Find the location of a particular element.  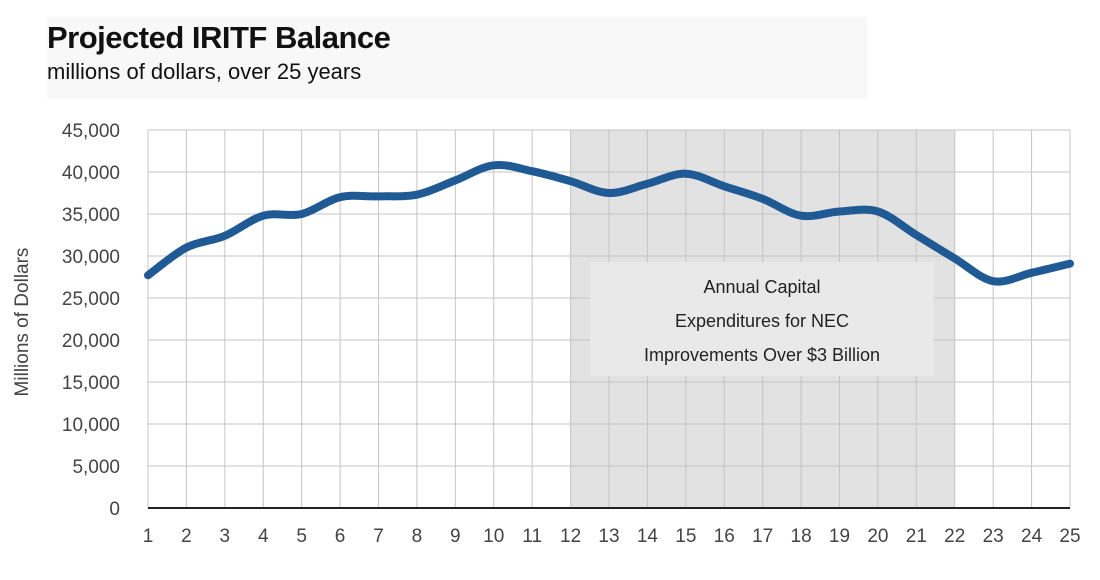

y-tick-label: 15,000 is located at coordinates (91, 383).